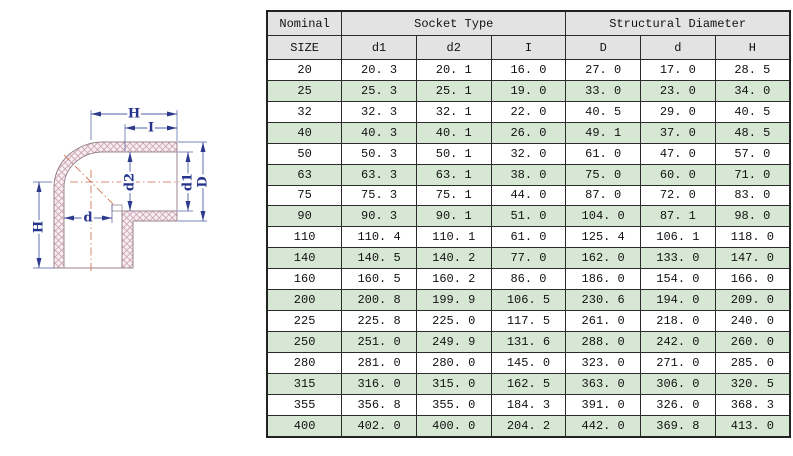 This screenshot has height=456, width=793. Describe the element at coordinates (752, 216) in the screenshot. I see `value-cell: 98. 0` at that location.